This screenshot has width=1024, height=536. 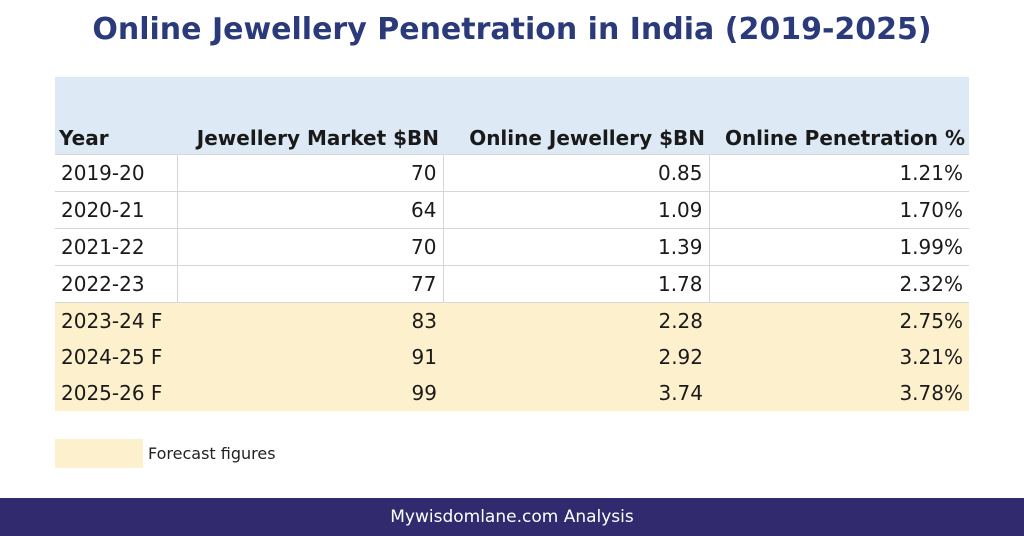 What do you see at coordinates (839, 320) in the screenshot?
I see `cell-penetration: 2.75%` at bounding box center [839, 320].